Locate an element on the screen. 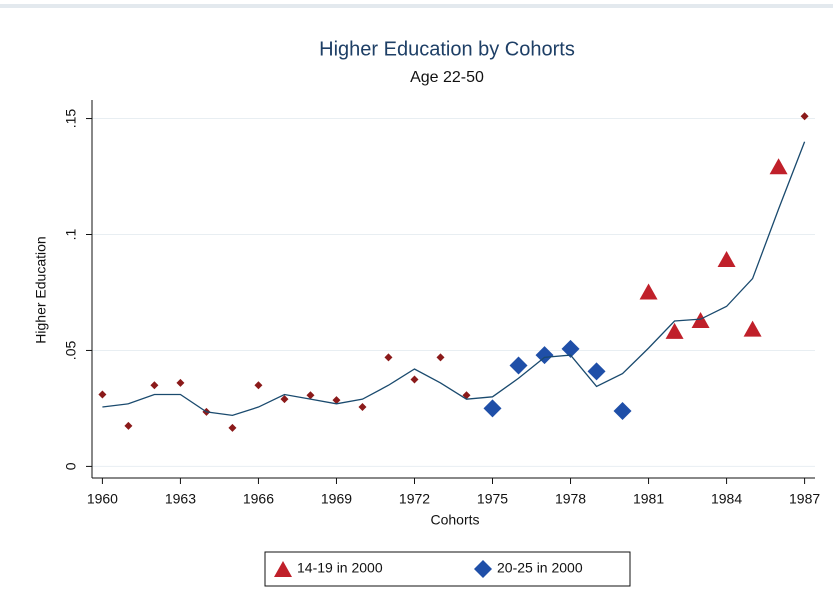 The width and height of the screenshot is (833, 608). x-tick-label: 1987 is located at coordinates (804, 499).